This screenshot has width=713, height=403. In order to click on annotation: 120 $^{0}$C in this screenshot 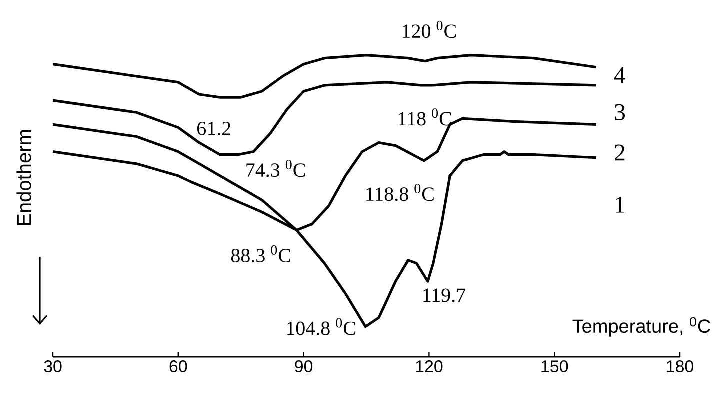, I will do `click(429, 29)`.